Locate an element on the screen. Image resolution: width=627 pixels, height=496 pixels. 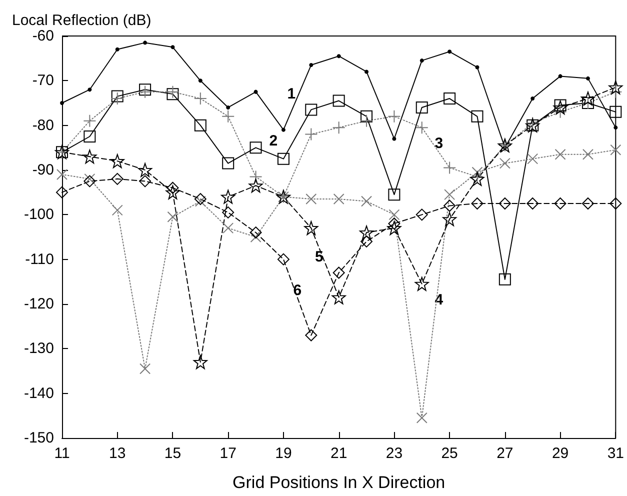
x-axis-title: Grid Positions In X Direction is located at coordinates (339, 482).